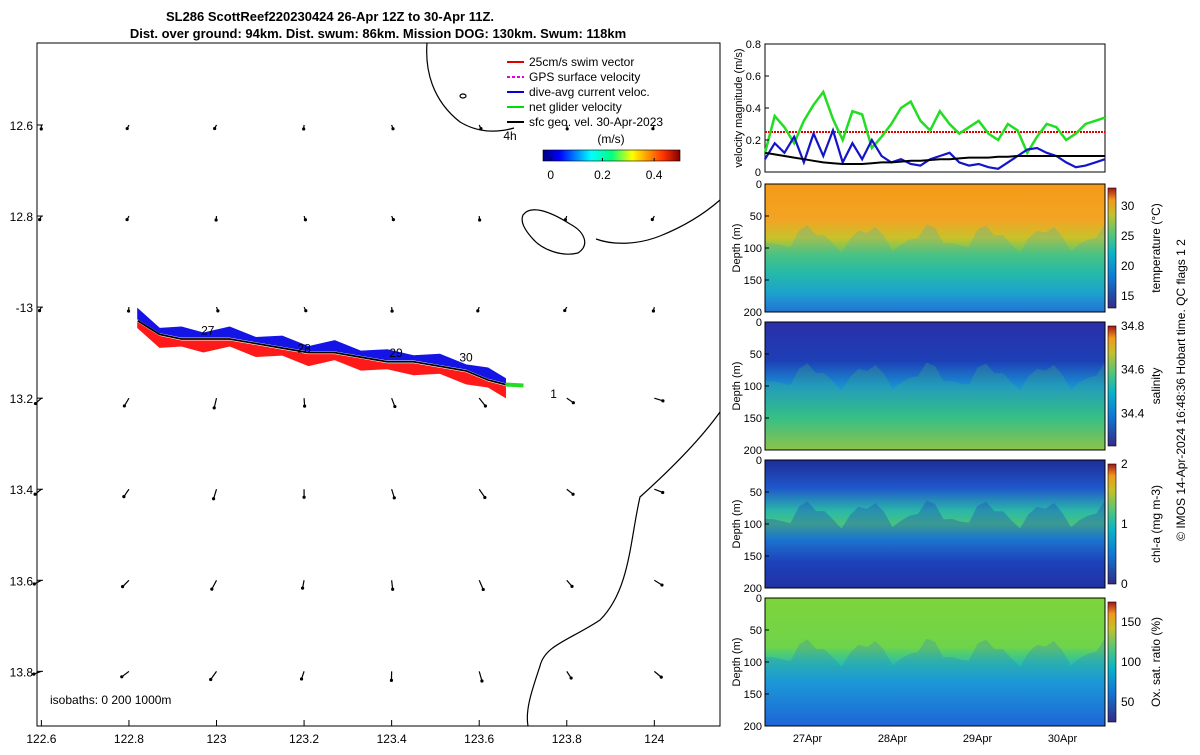 This screenshot has height=755, width=1200. What do you see at coordinates (935, 268) in the screenshot?
I see `section-structure-temperature` at bounding box center [935, 268].